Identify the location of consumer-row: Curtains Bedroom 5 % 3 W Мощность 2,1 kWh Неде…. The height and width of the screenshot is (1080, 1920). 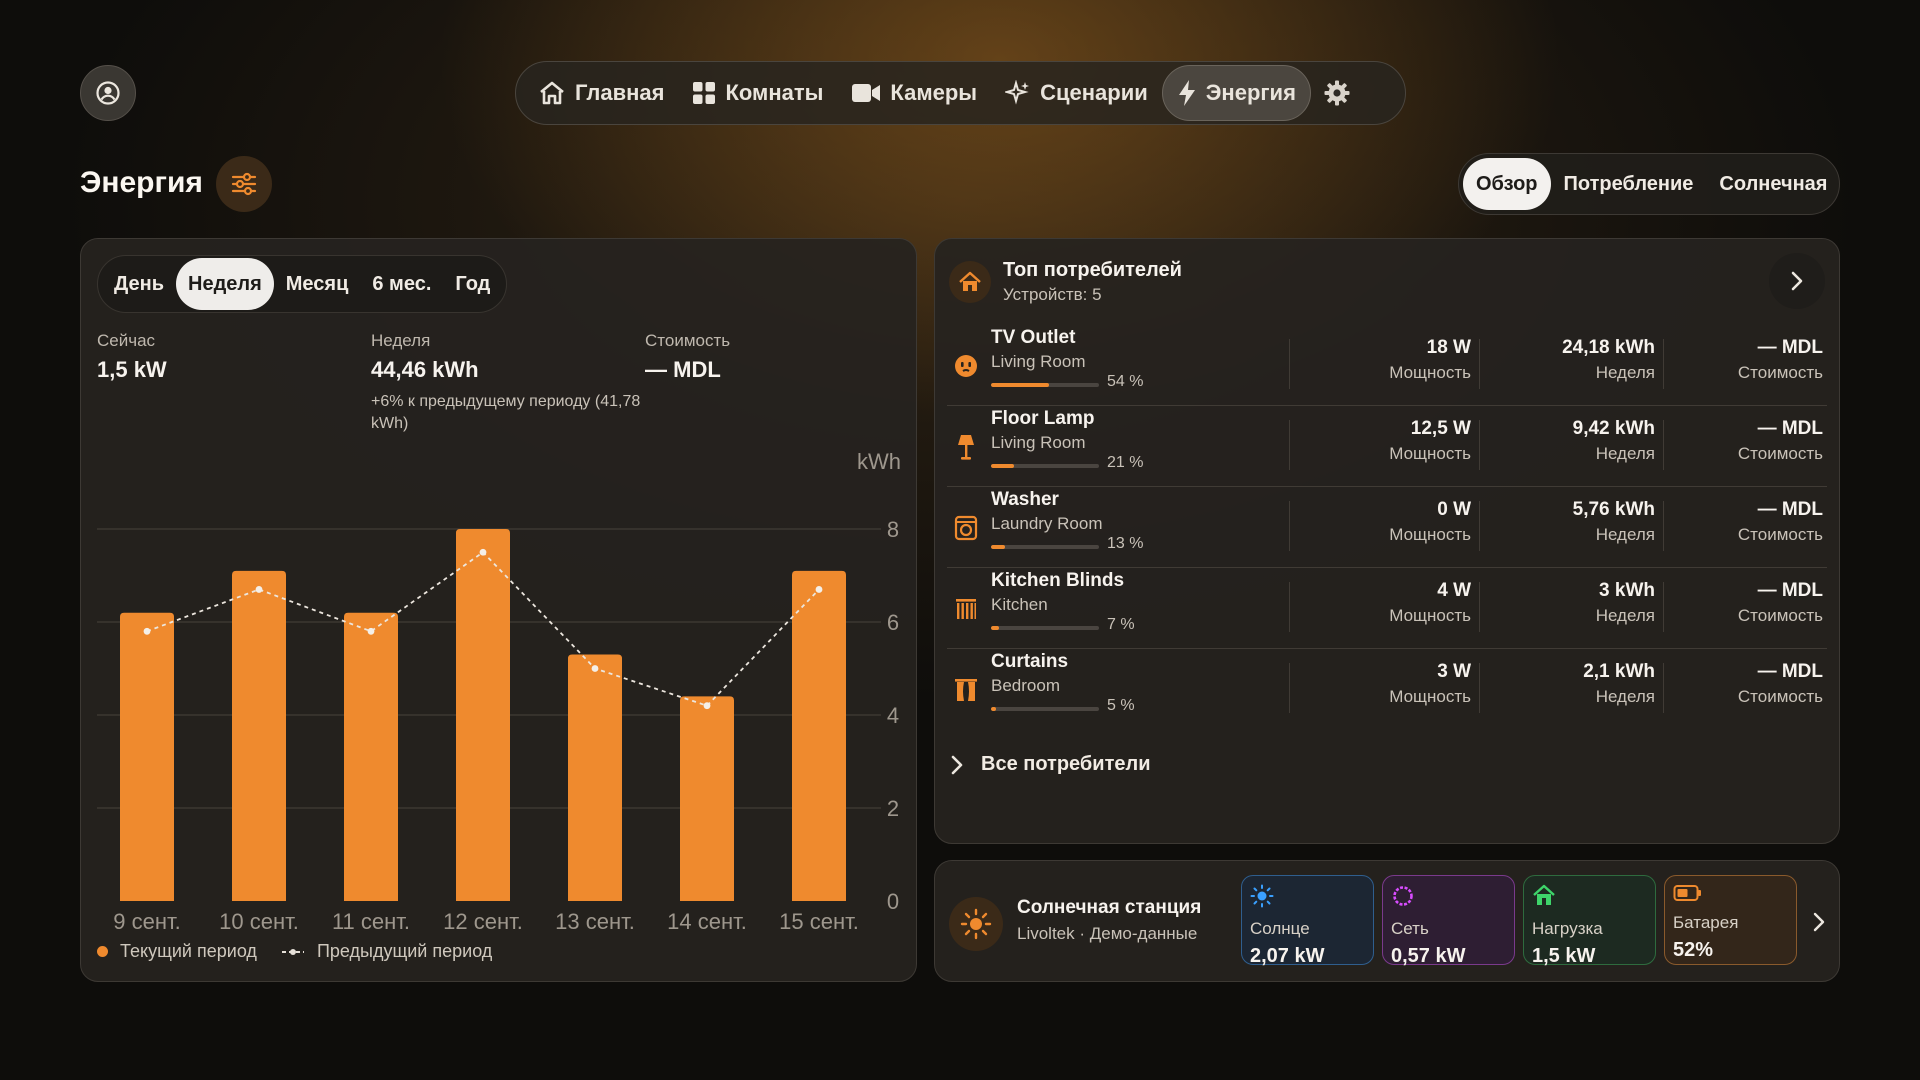
(1387, 689).